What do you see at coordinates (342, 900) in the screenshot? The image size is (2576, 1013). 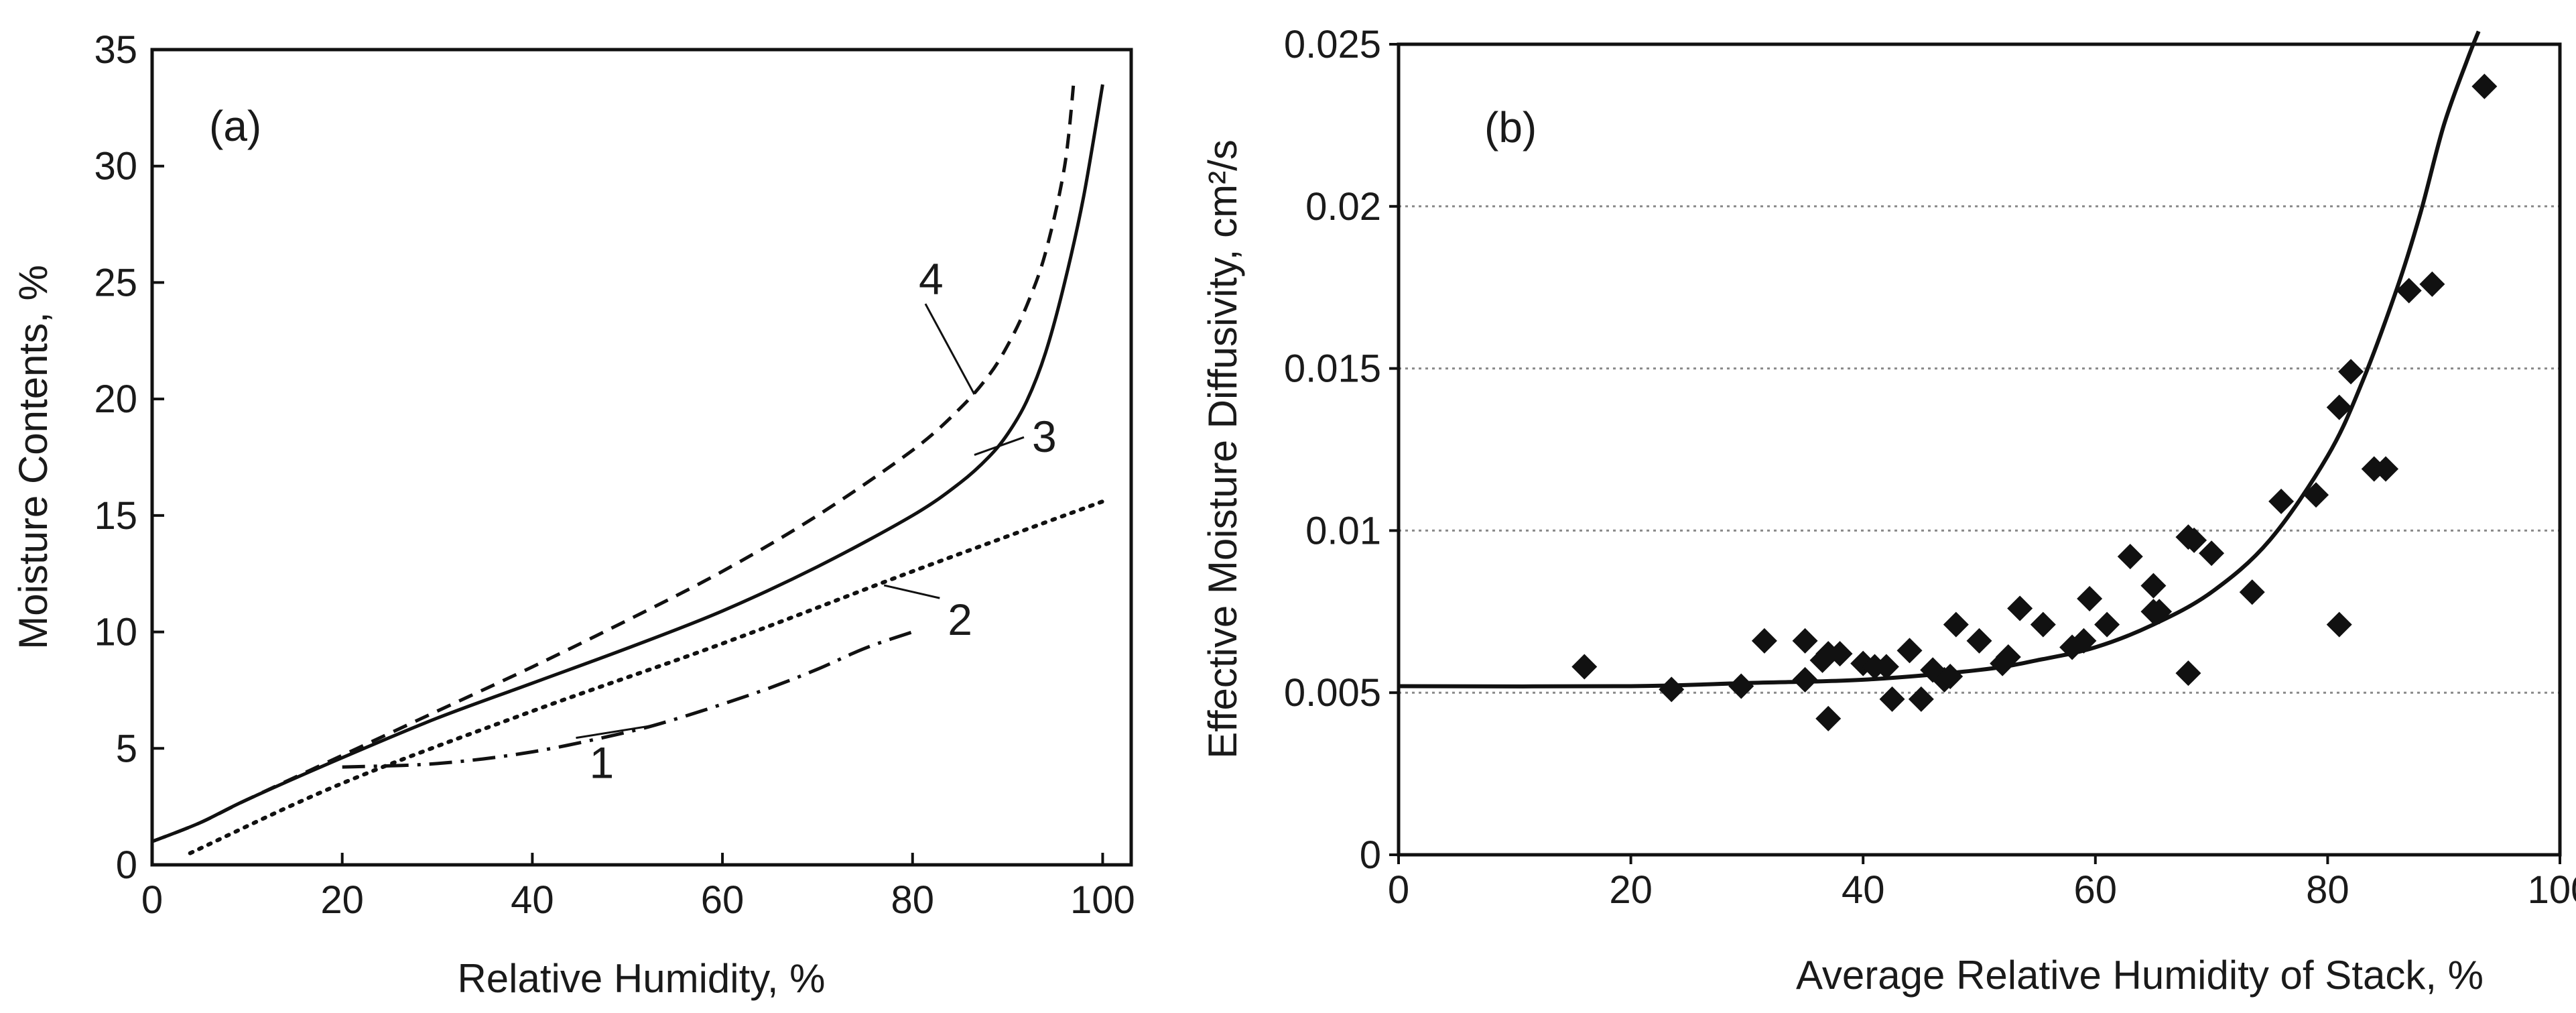 I see `panel-a-x-tick-label: 20` at bounding box center [342, 900].